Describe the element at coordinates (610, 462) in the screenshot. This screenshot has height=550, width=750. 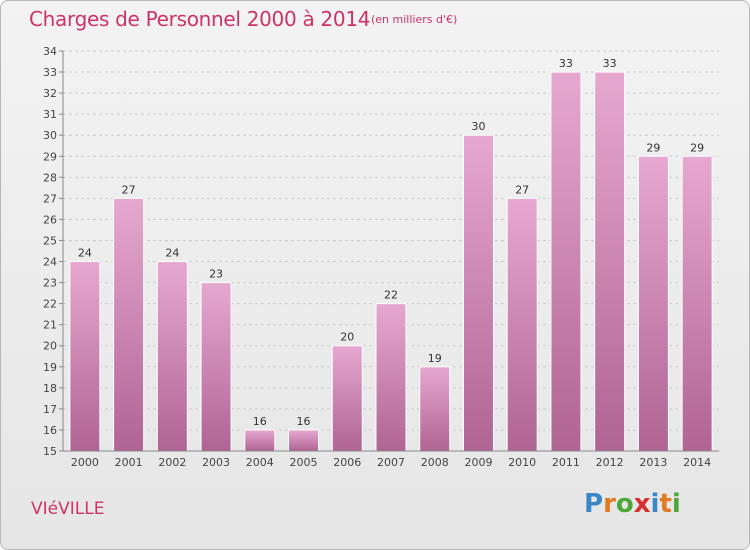
I see `x-tick-label: 2012` at that location.